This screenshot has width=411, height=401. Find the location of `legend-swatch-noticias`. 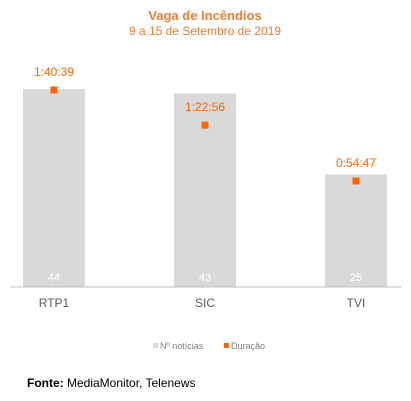

legend-swatch-noticias is located at coordinates (155, 345).